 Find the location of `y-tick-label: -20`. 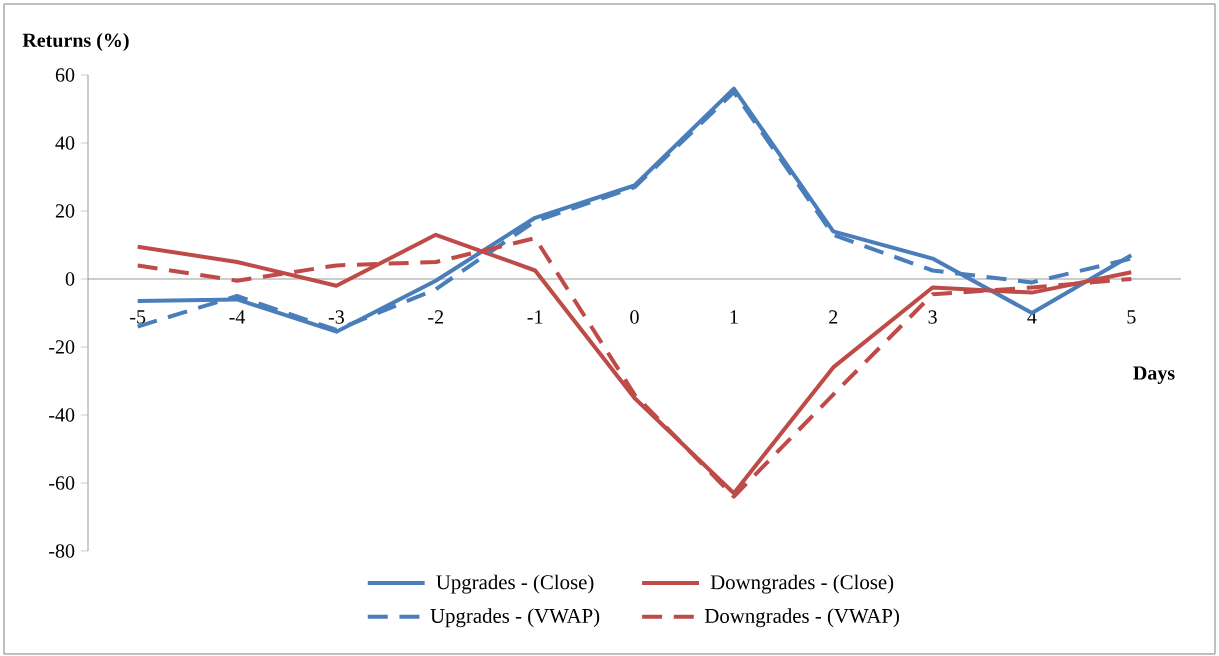

y-tick-label: -20 is located at coordinates (62, 347).